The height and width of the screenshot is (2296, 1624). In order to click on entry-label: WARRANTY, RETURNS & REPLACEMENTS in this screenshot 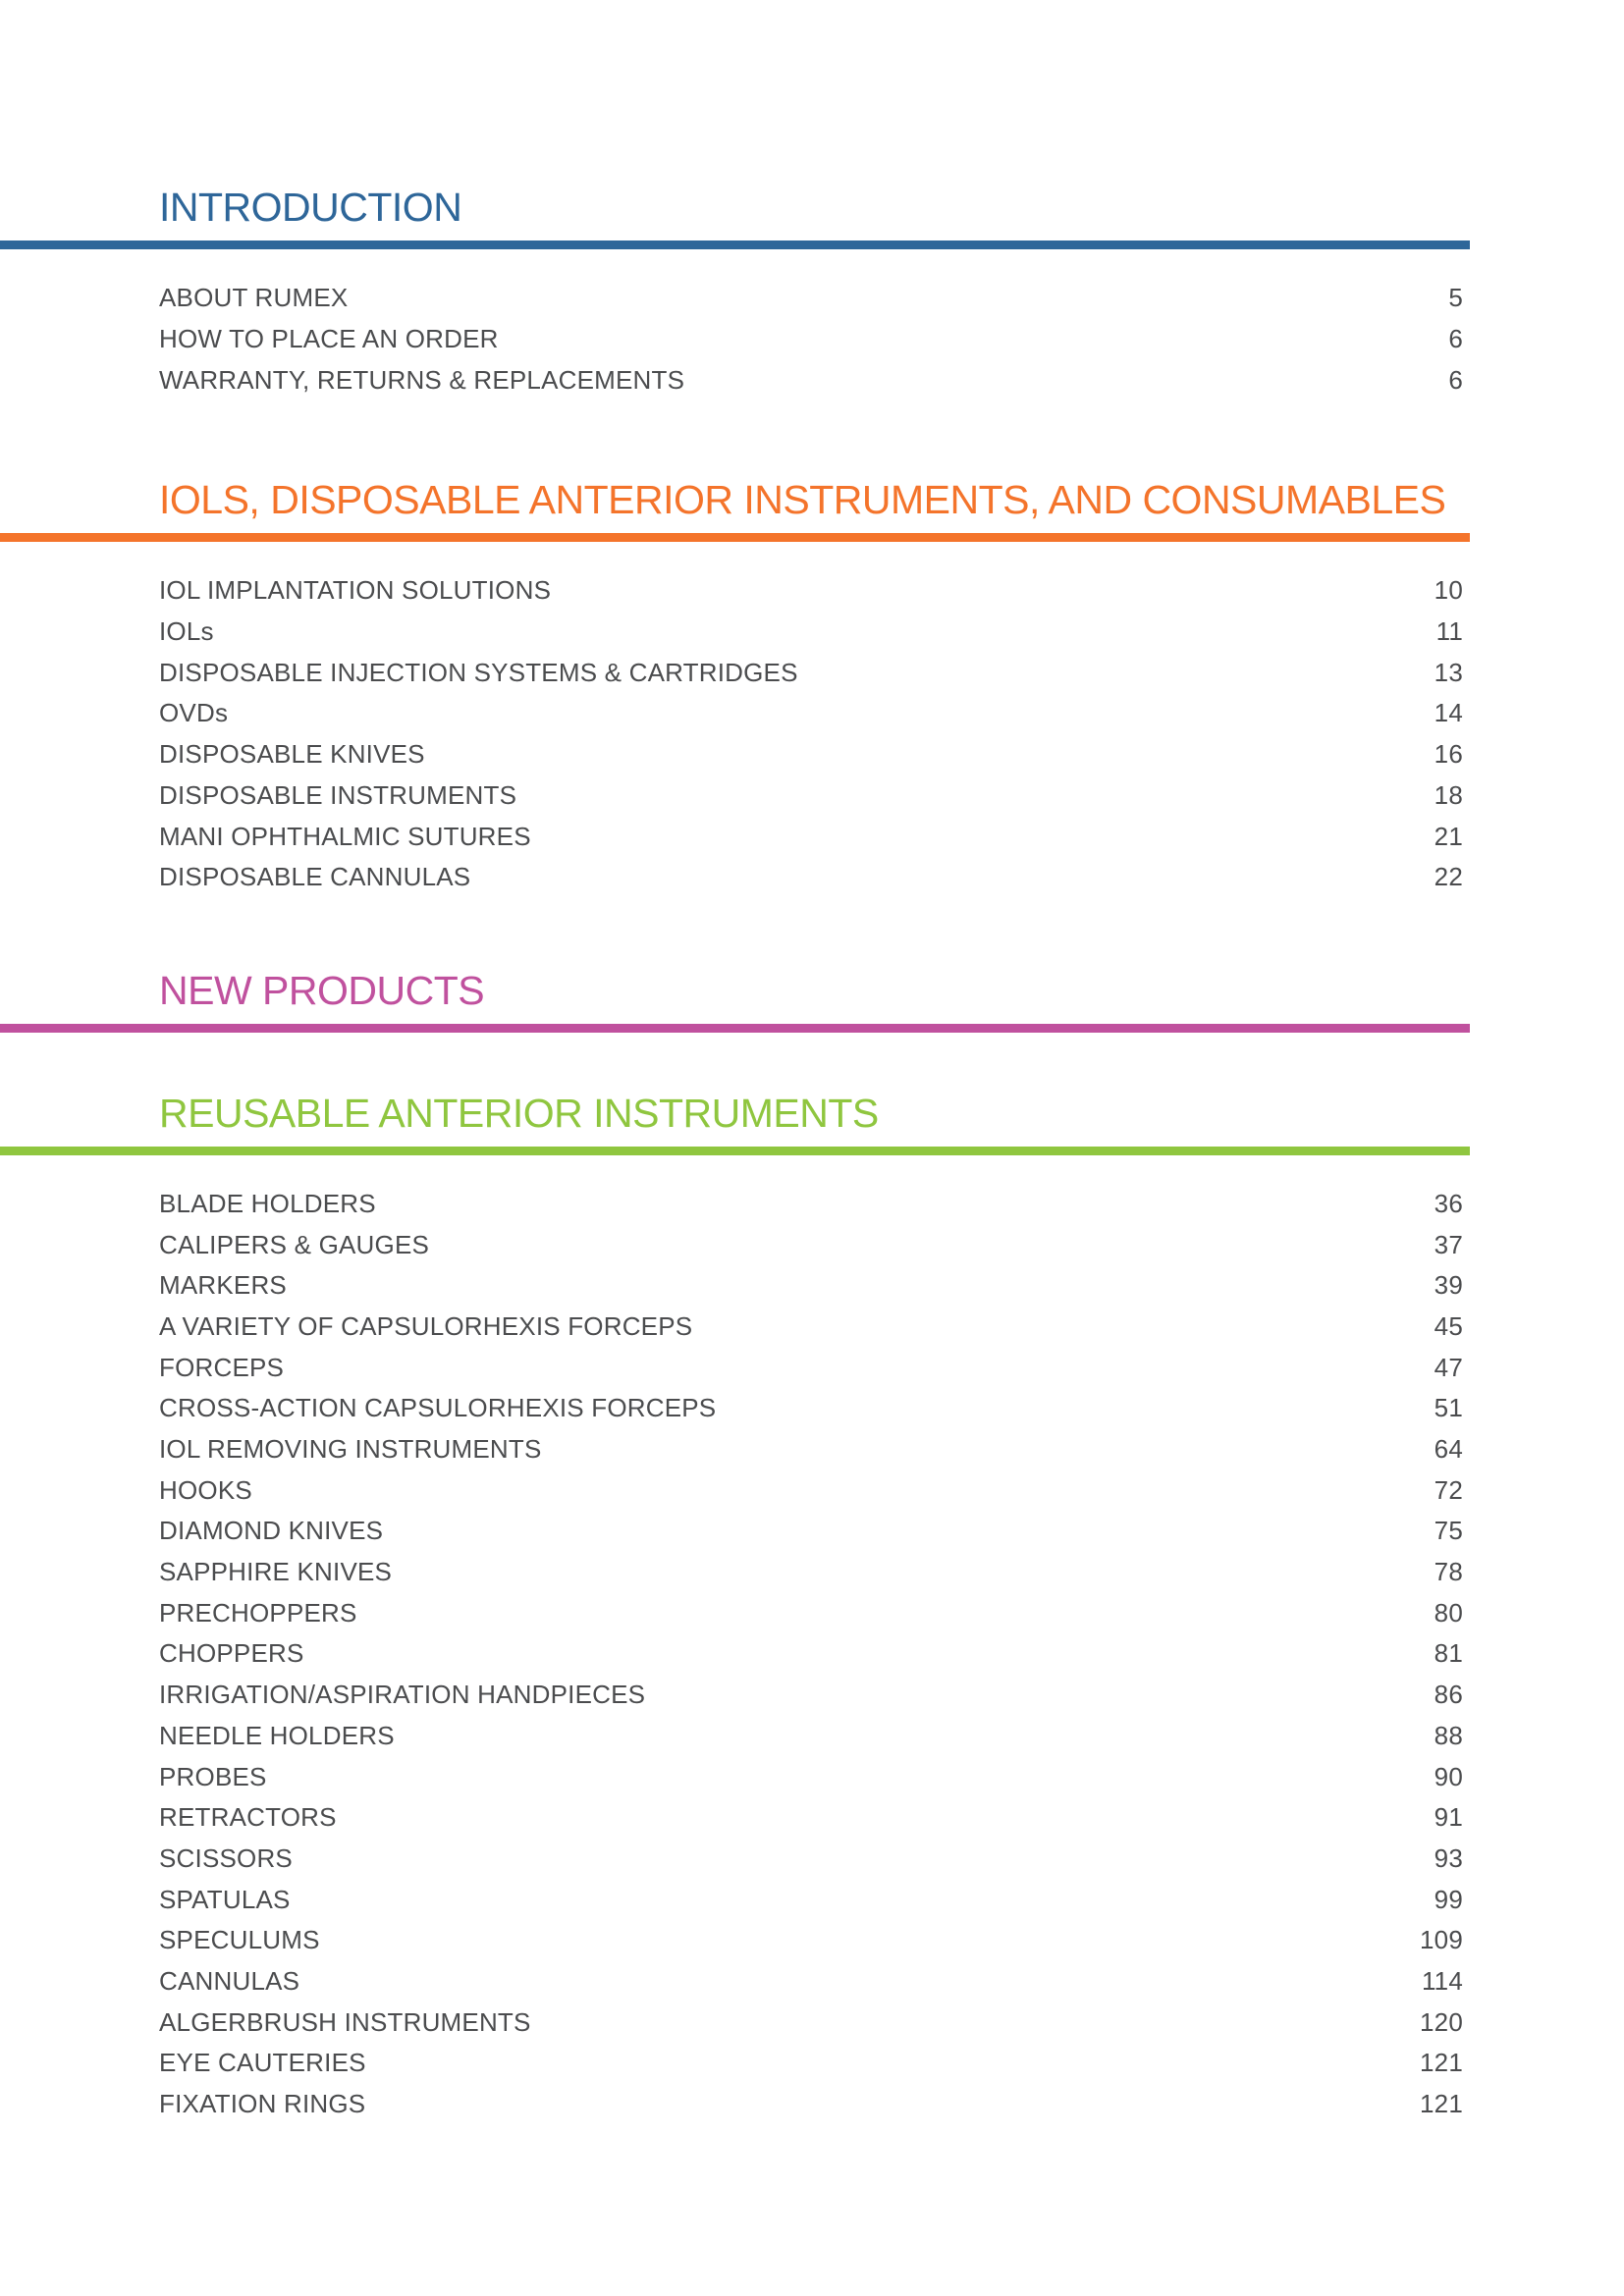, I will do `click(422, 379)`.